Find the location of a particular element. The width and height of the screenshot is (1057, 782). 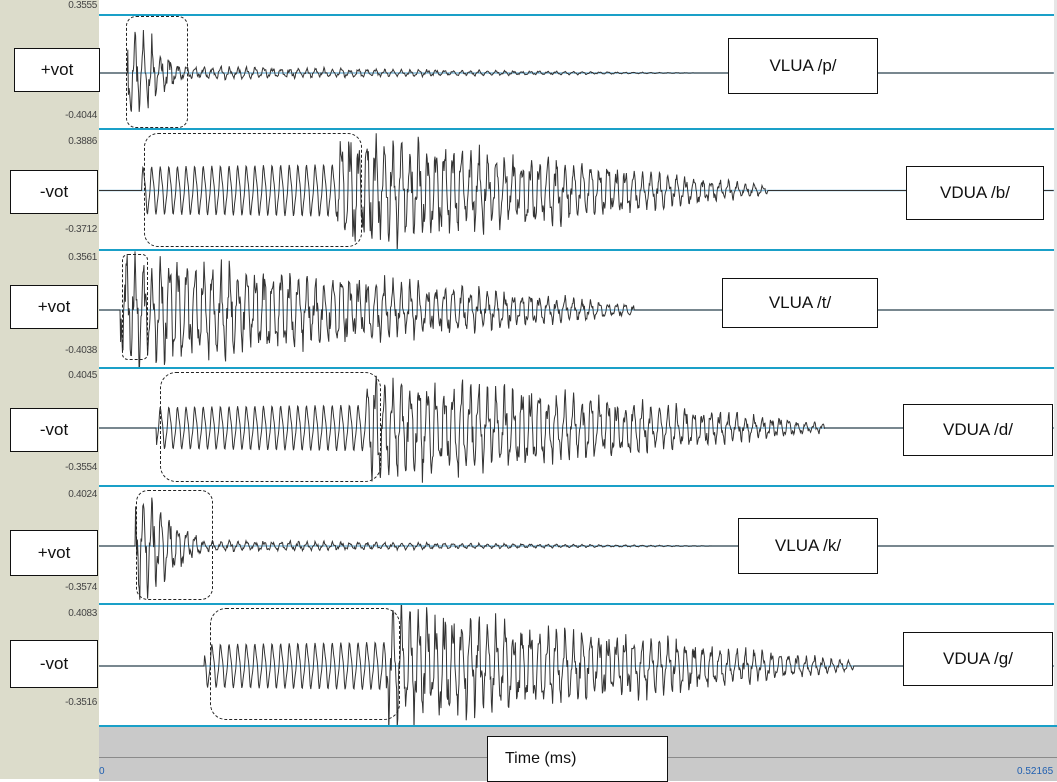

track-t-vot-bracket is located at coordinates (135, 307).